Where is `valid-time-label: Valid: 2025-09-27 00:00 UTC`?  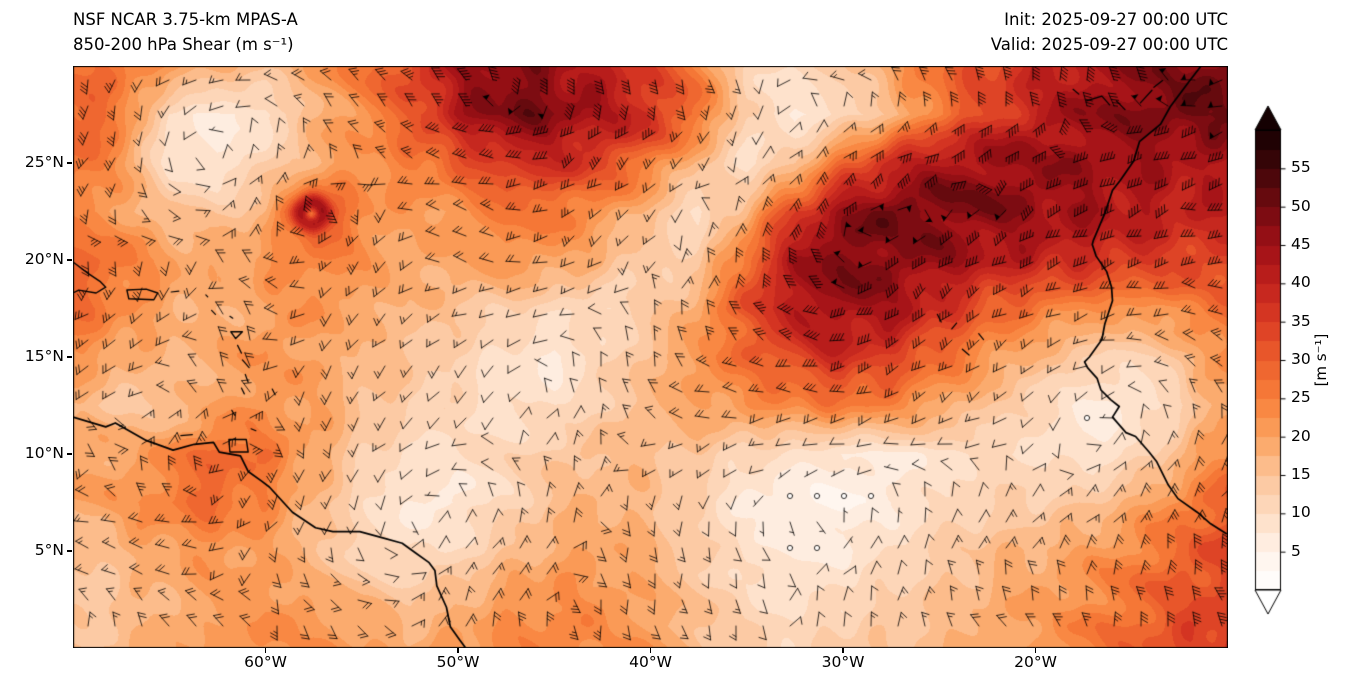
valid-time-label: Valid: 2025-09-27 00:00 UTC is located at coordinates (1109, 44).